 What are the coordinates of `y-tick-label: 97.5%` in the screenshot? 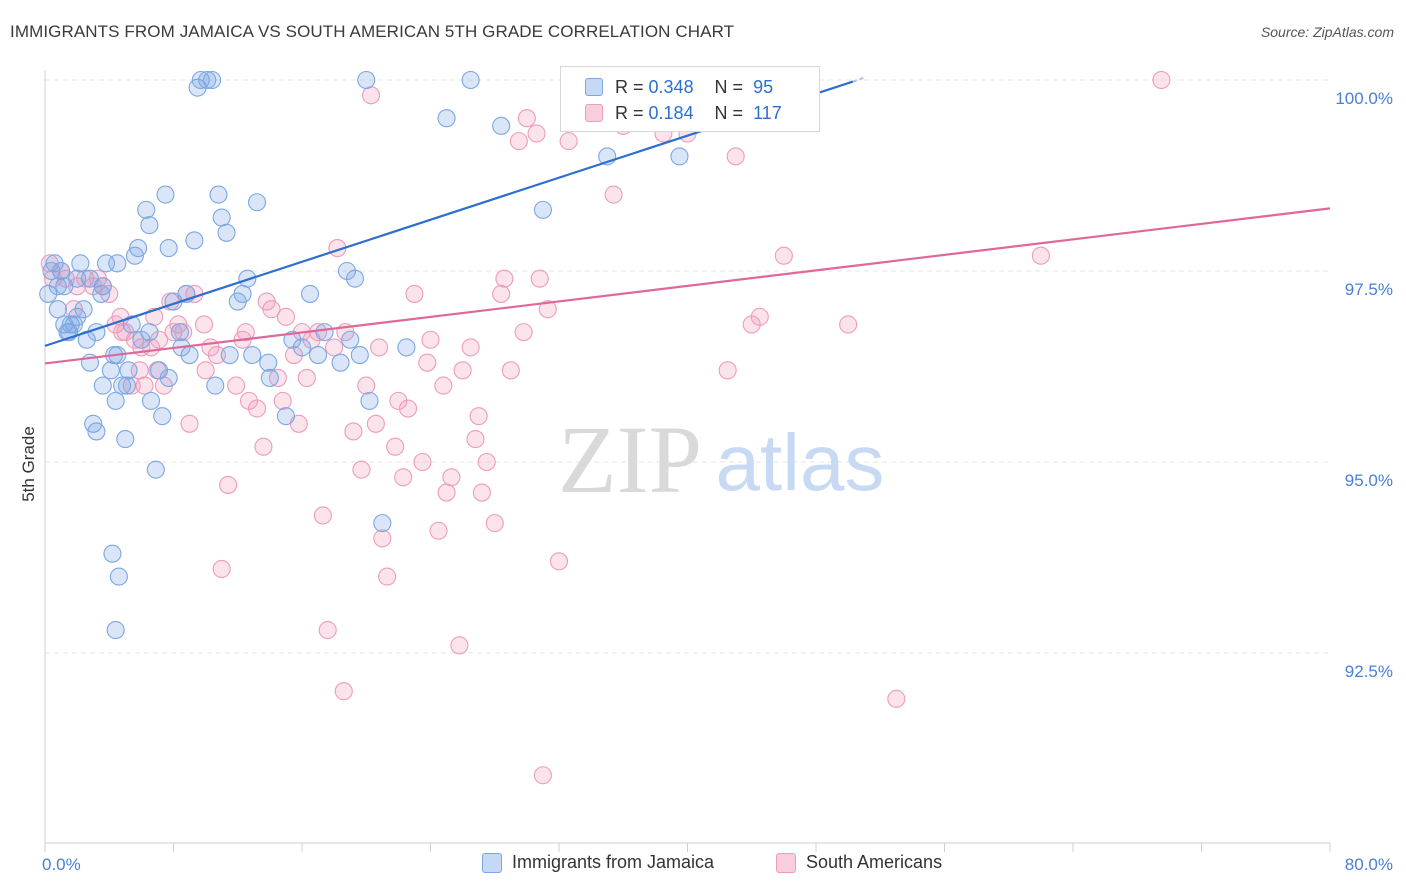 It's located at (1369, 289).